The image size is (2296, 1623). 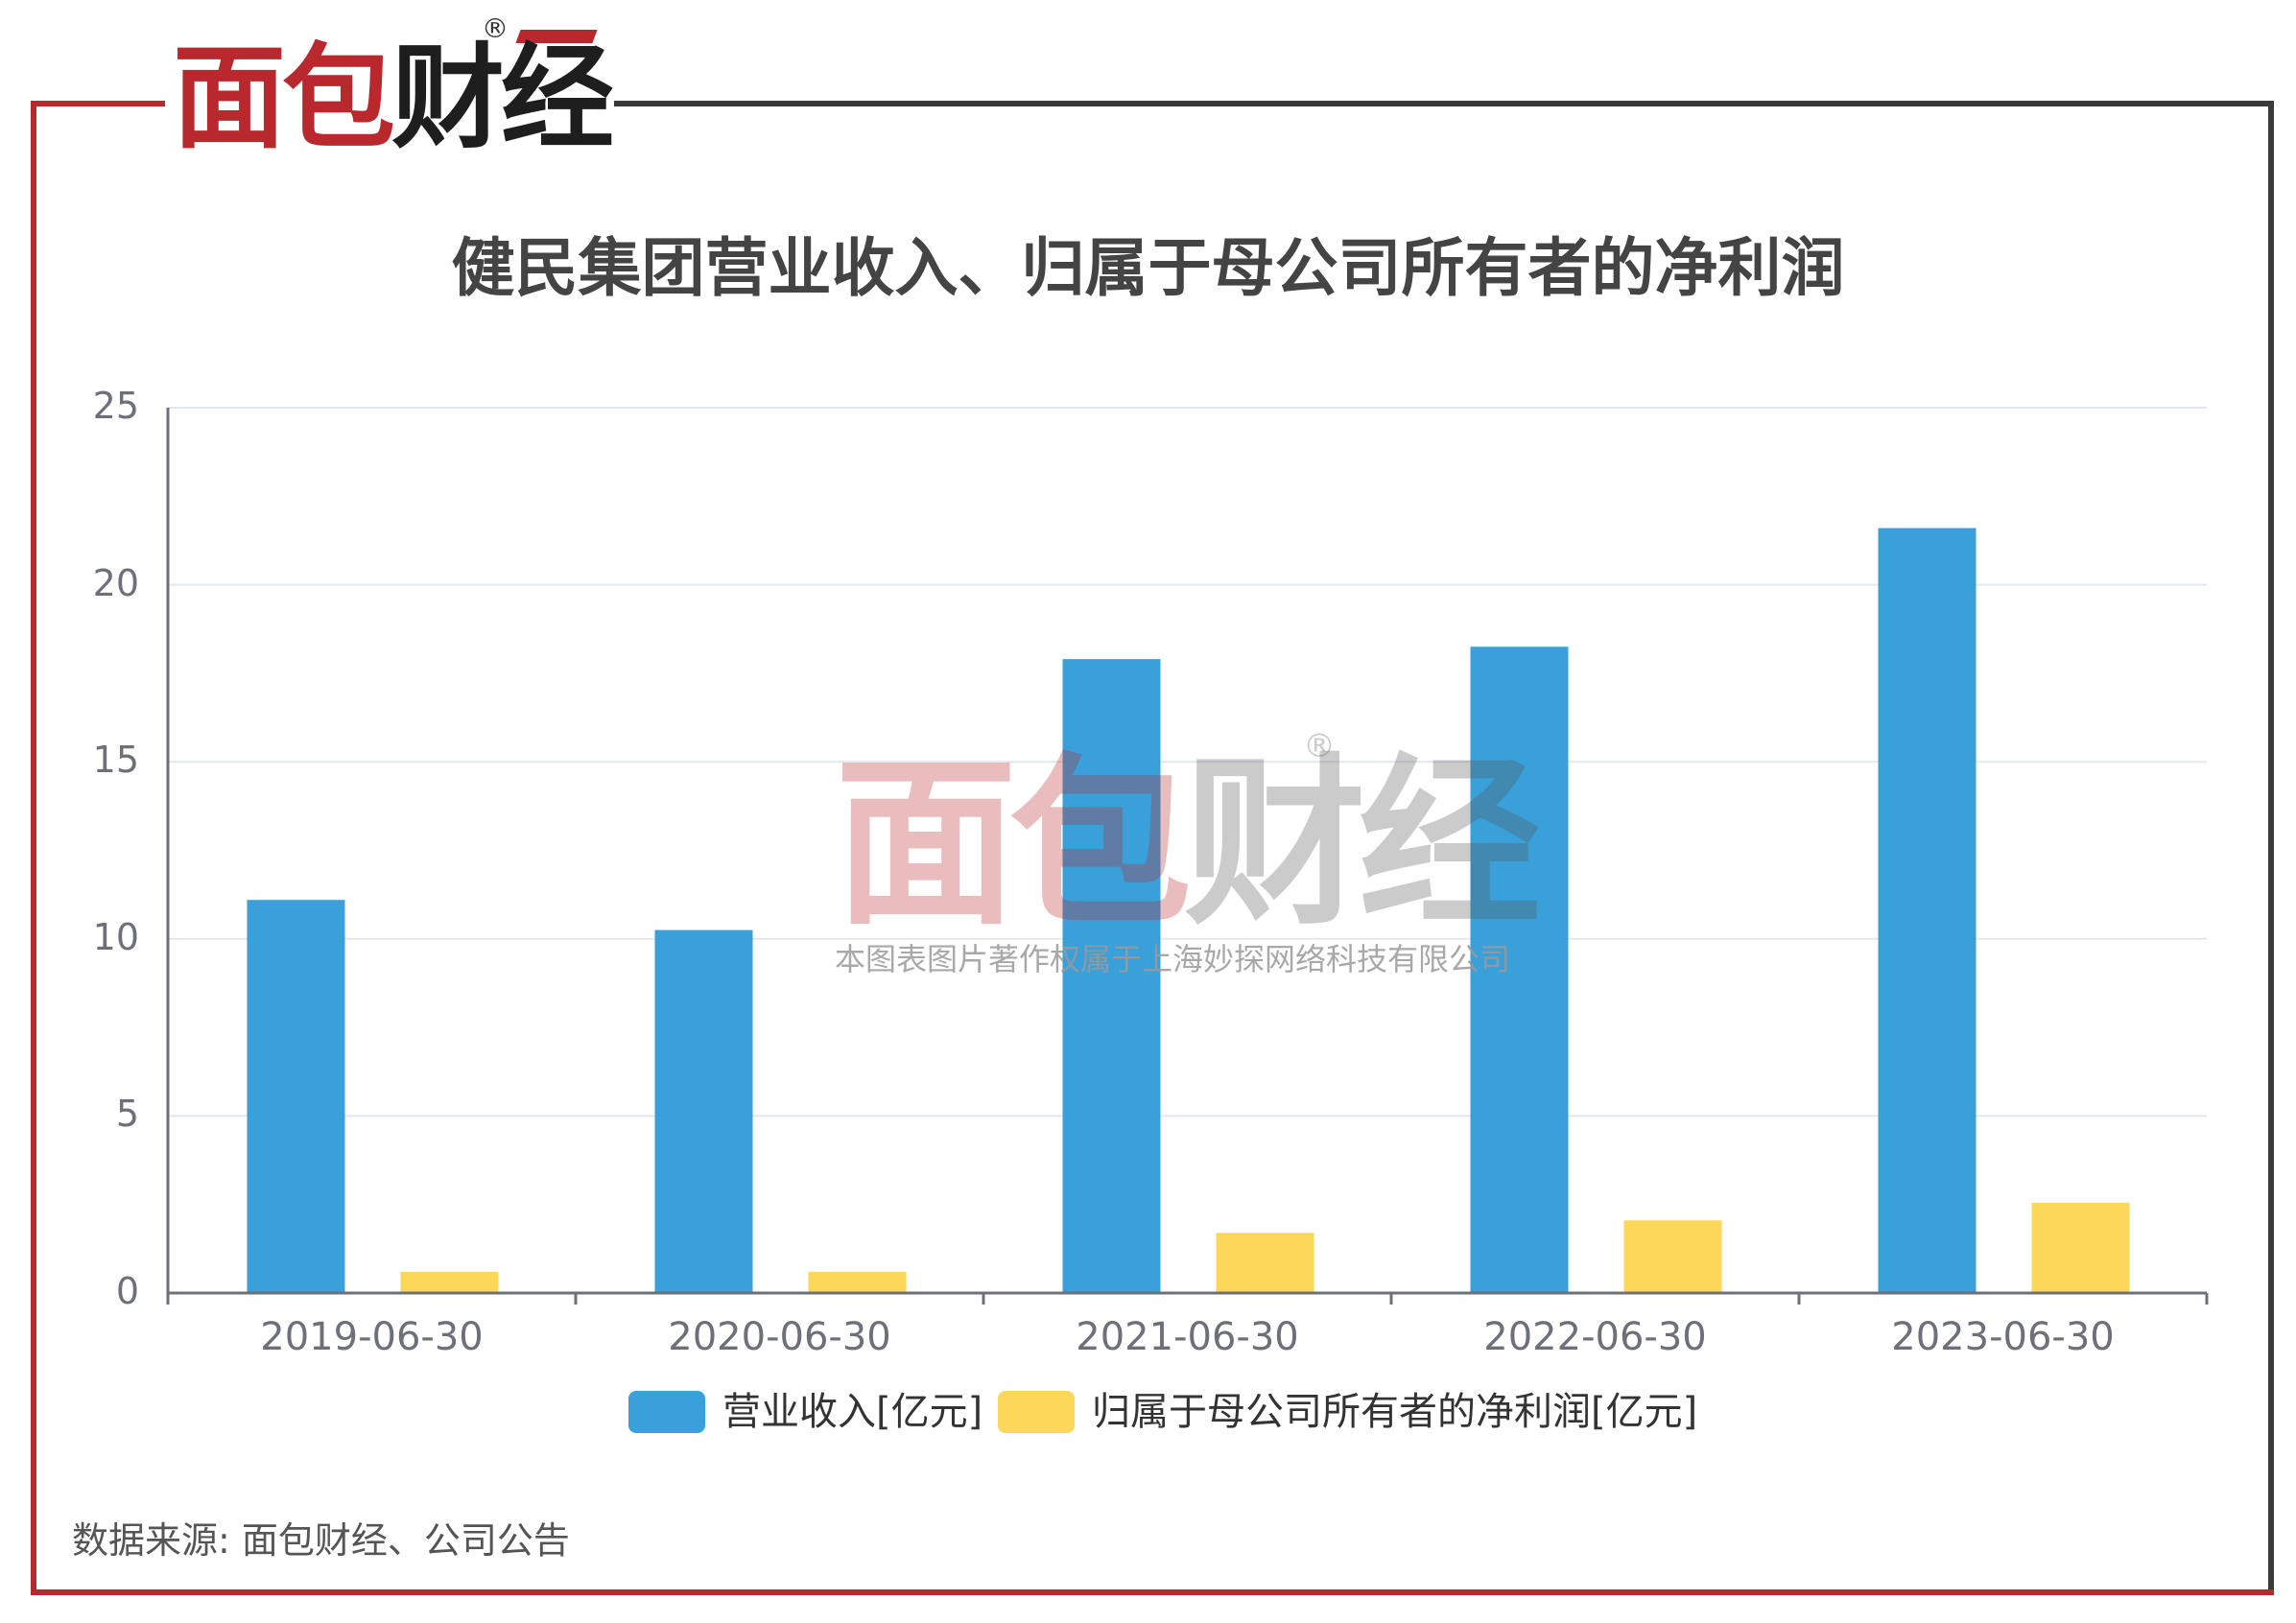 What do you see at coordinates (852, 1412) in the screenshot?
I see `legend-label-revenue: 营业收入[亿元]` at bounding box center [852, 1412].